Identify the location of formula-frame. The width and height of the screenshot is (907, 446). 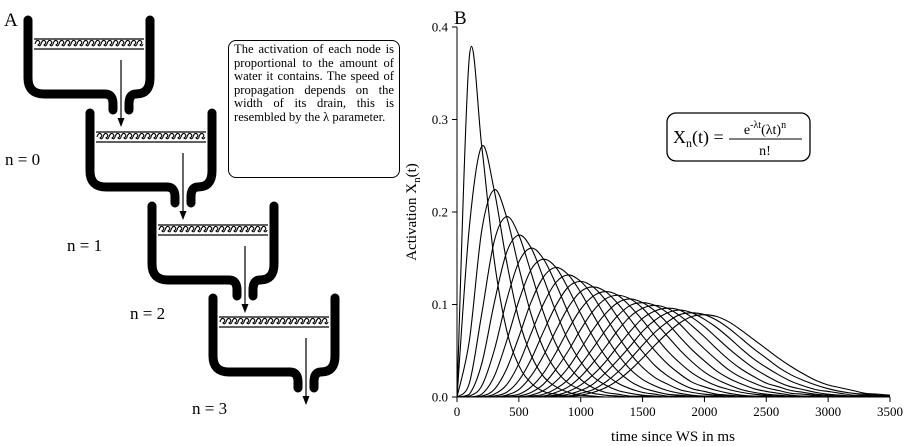
(738, 137).